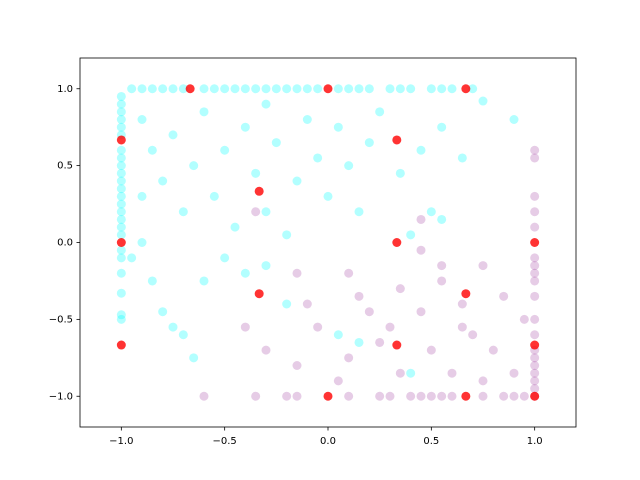 This screenshot has height=480, width=640. Describe the element at coordinates (225, 441) in the screenshot. I see `x-tick-label: −0.5` at that location.